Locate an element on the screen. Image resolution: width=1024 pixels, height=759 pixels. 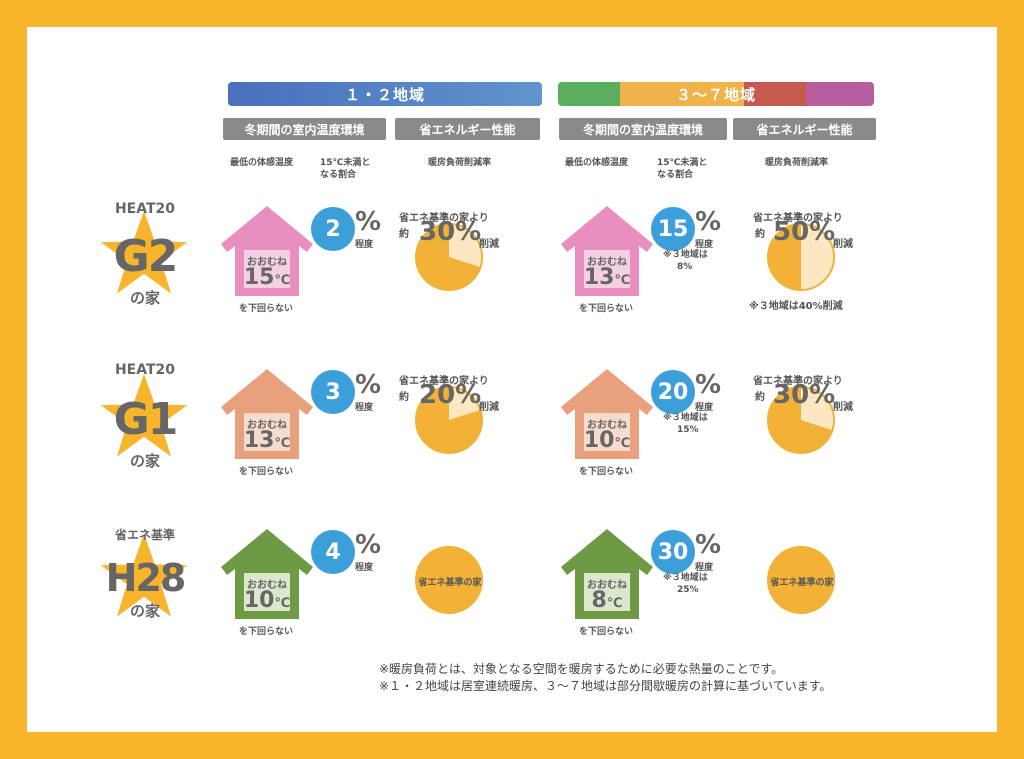
sub-min-temp-1-2: 最低の体感温度 is located at coordinates (262, 163).